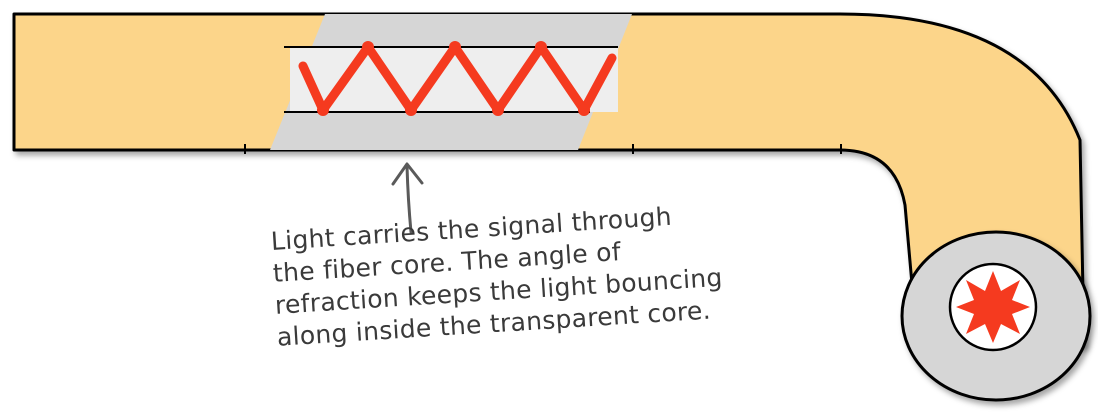  Describe the element at coordinates (407, 198) in the screenshot. I see `up-arrow-icon` at that location.